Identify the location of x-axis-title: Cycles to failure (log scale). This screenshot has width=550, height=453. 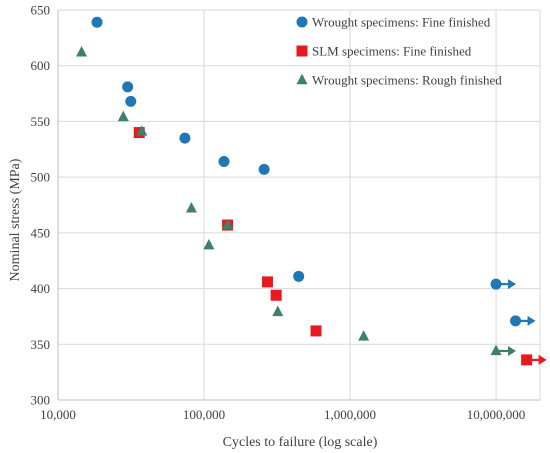
(300, 442).